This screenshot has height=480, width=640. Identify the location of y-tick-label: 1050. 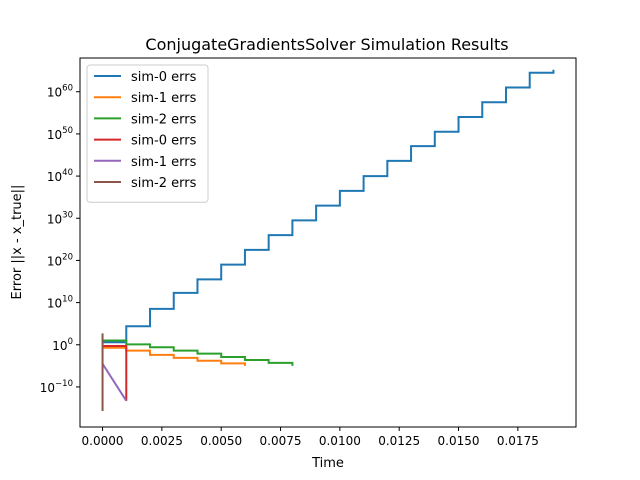
(60, 134).